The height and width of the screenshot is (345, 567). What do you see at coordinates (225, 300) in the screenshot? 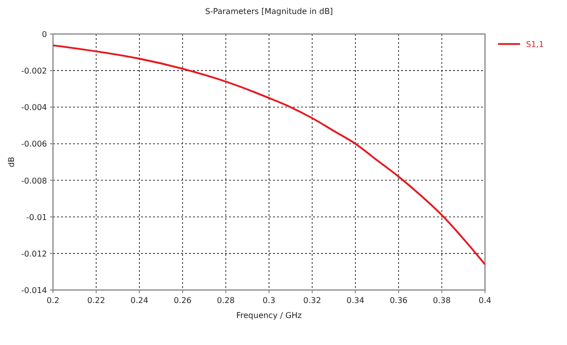
I see `x-tick-label: 0.28` at bounding box center [225, 300].